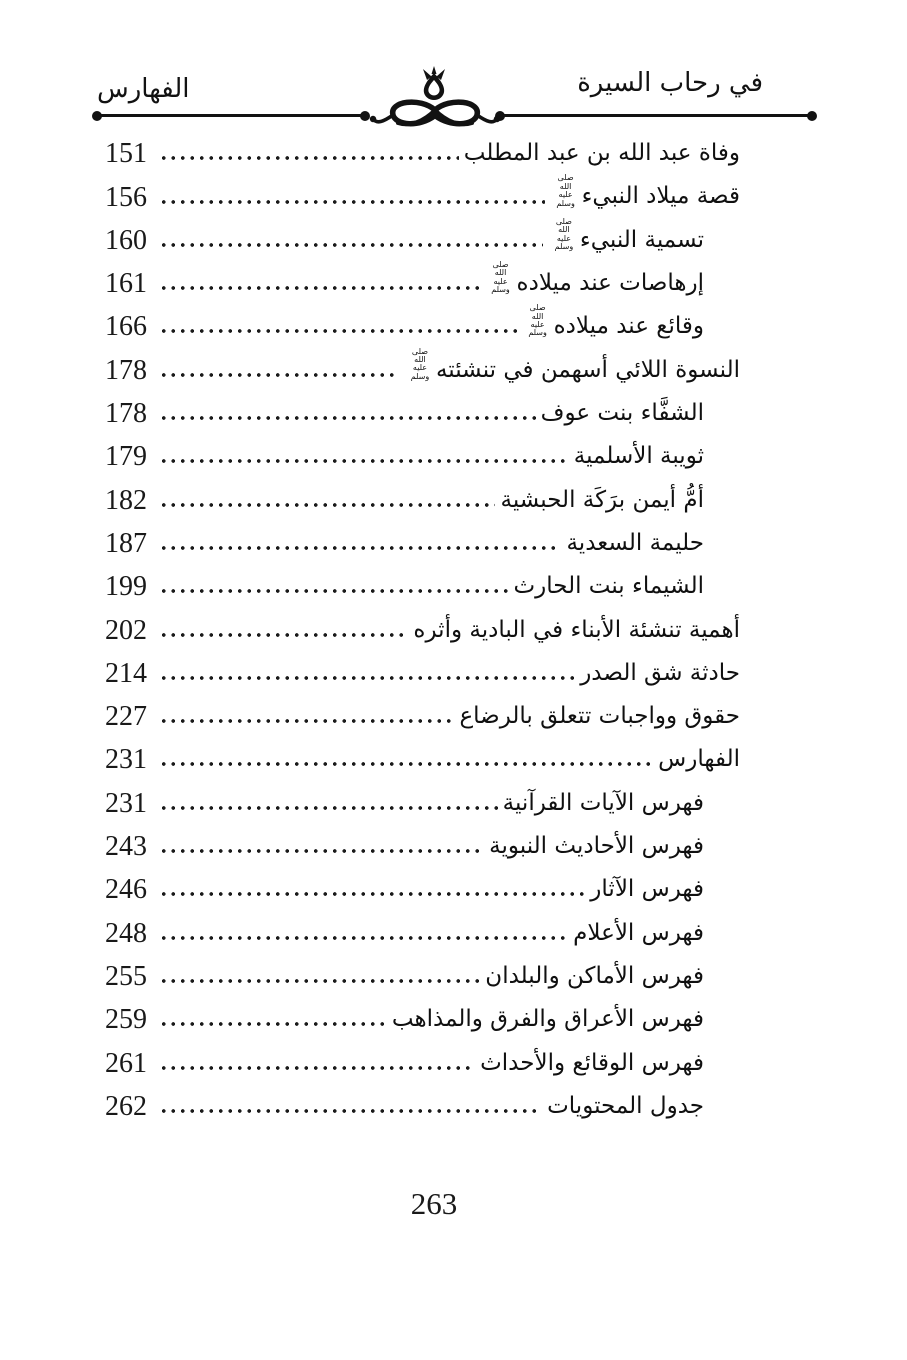 The image size is (907, 1360). What do you see at coordinates (126, 1106) in the screenshot?
I see `toc-page-number: 262` at bounding box center [126, 1106].